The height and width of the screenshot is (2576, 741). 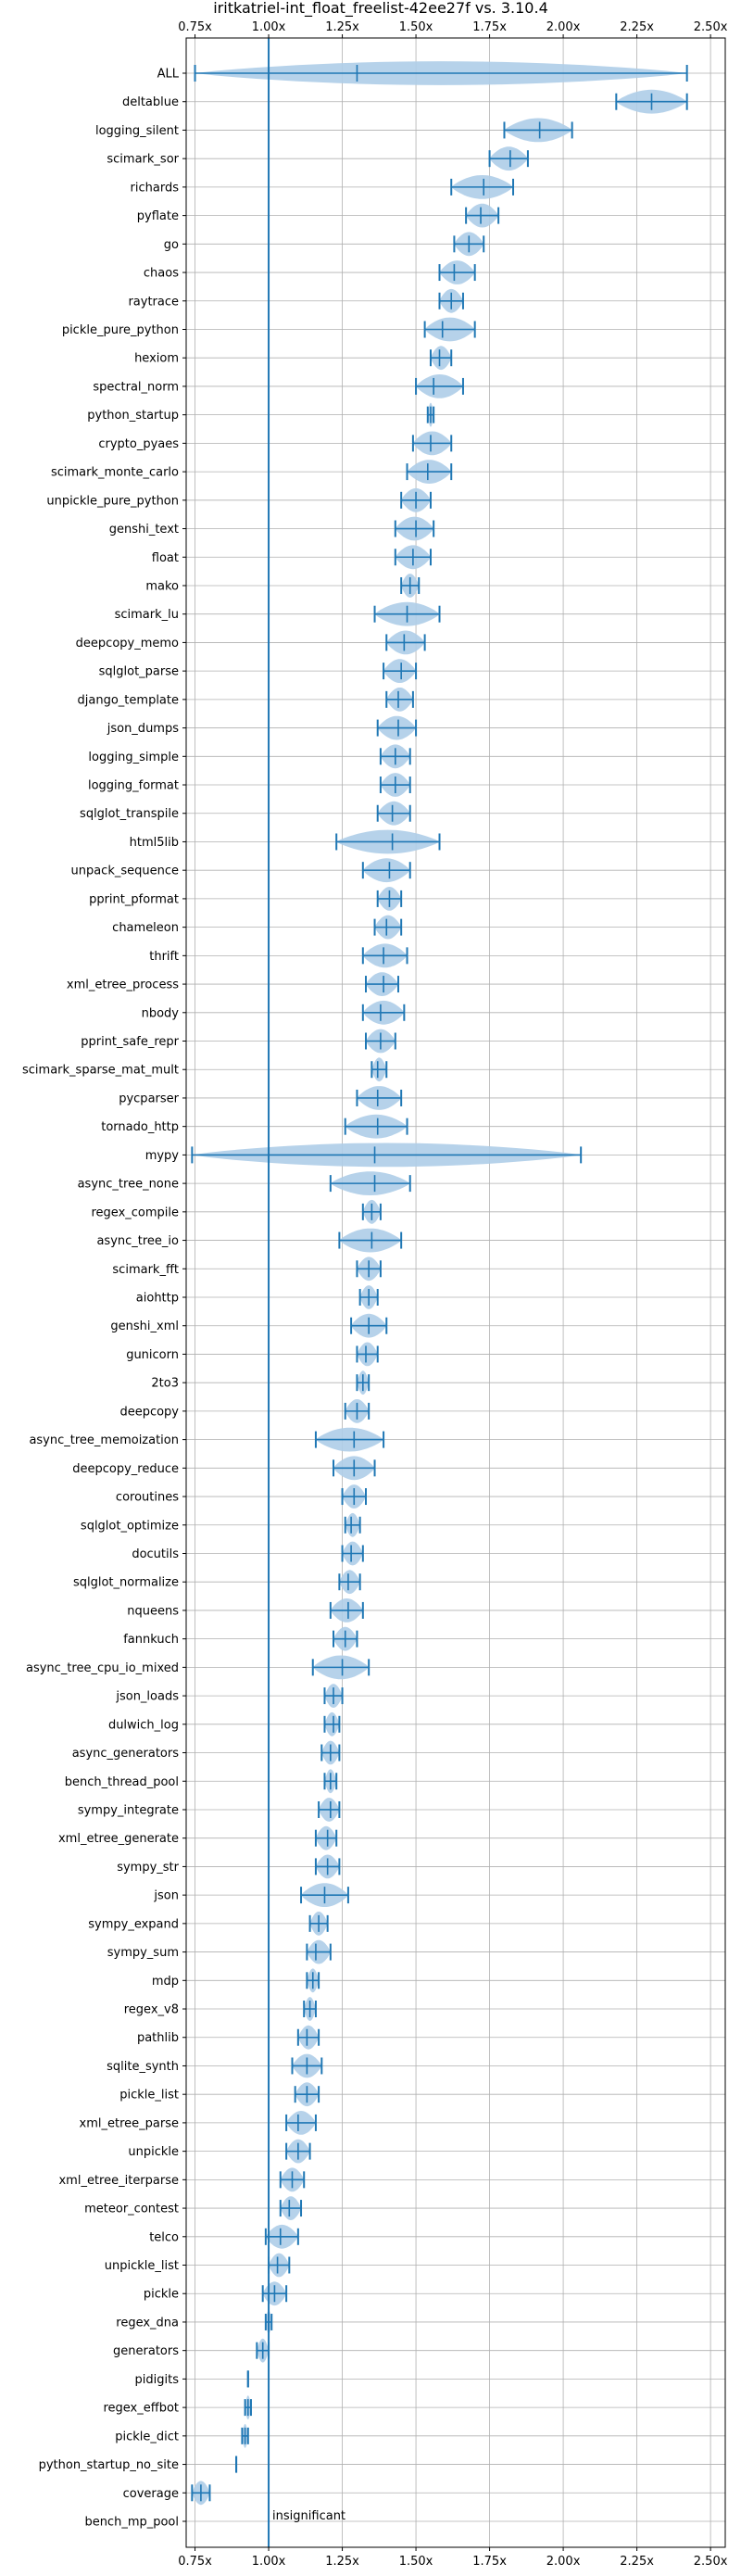 What do you see at coordinates (120, 330) in the screenshot?
I see `category-label: pickle_pure_python` at bounding box center [120, 330].